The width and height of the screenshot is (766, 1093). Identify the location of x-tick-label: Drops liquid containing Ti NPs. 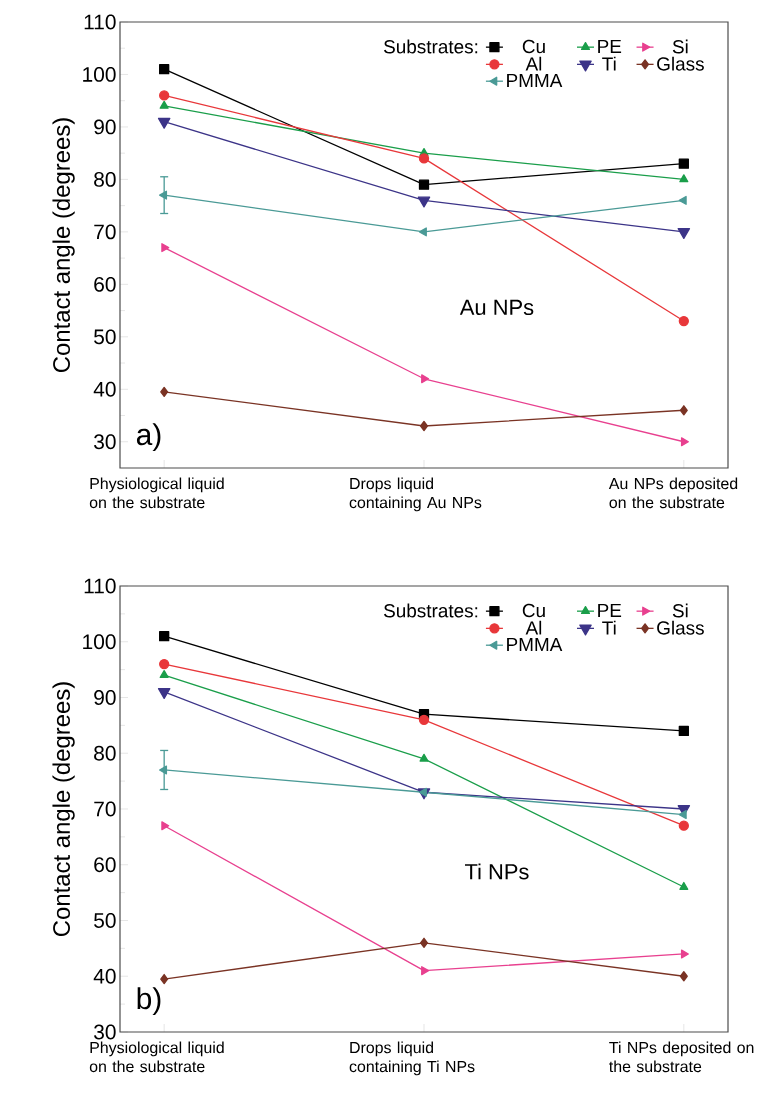
(412, 1058).